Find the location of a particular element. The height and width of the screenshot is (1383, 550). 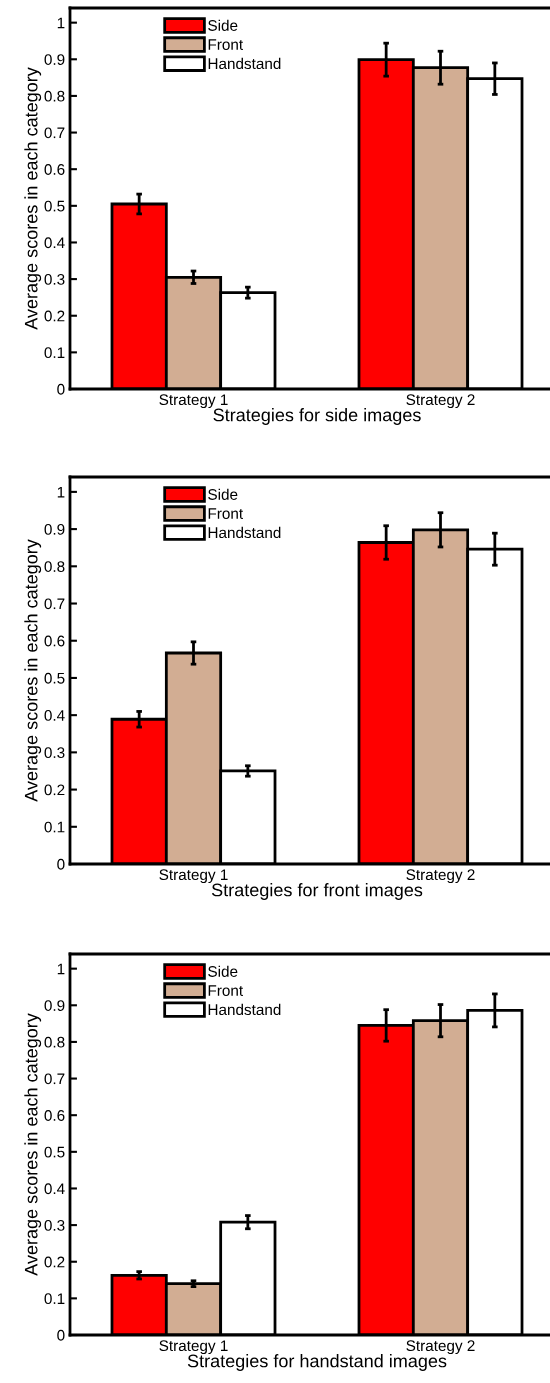

x-axis-title: Strategies for front images is located at coordinates (317, 891).